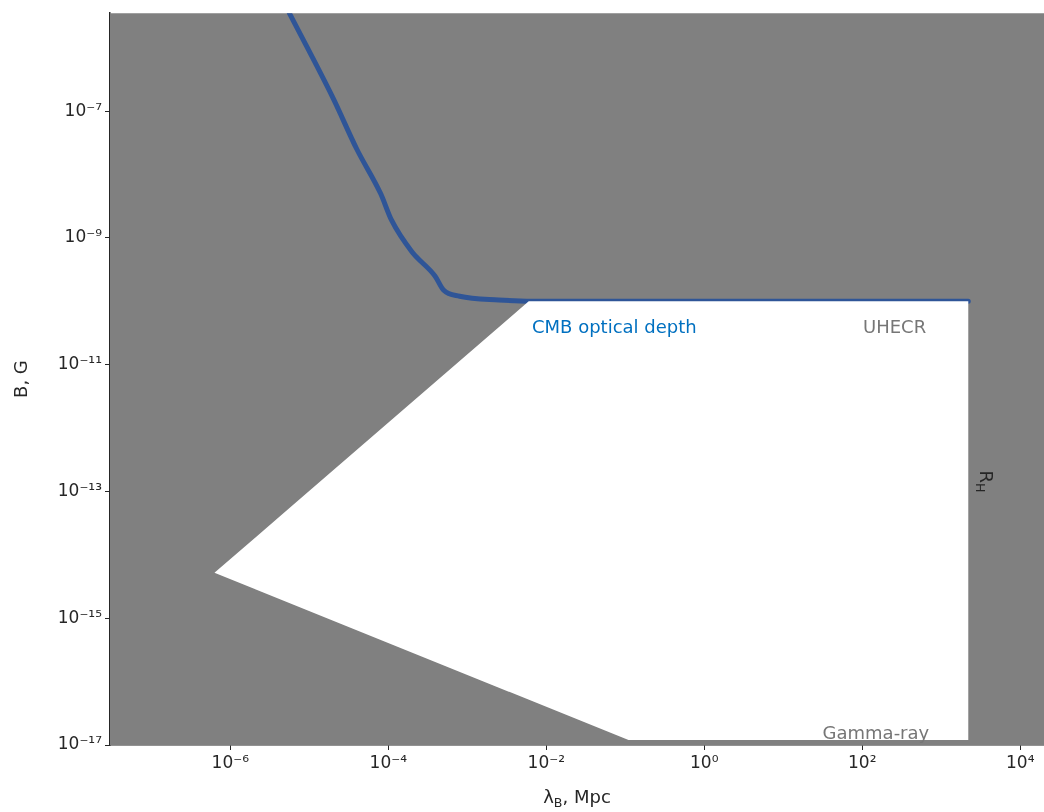  What do you see at coordinates (388, 761) in the screenshot?
I see `x-tick-label: 10⁻⁴` at bounding box center [388, 761].